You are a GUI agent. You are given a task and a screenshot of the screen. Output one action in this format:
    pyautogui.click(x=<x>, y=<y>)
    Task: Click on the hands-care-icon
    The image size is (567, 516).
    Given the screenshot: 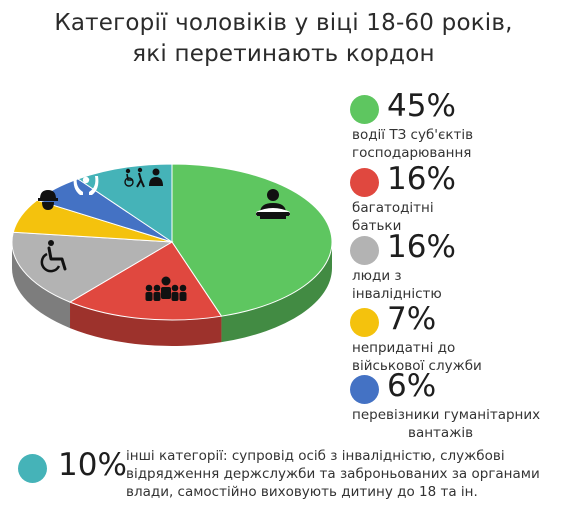 What is the action you would take?
    pyautogui.click(x=86, y=185)
    